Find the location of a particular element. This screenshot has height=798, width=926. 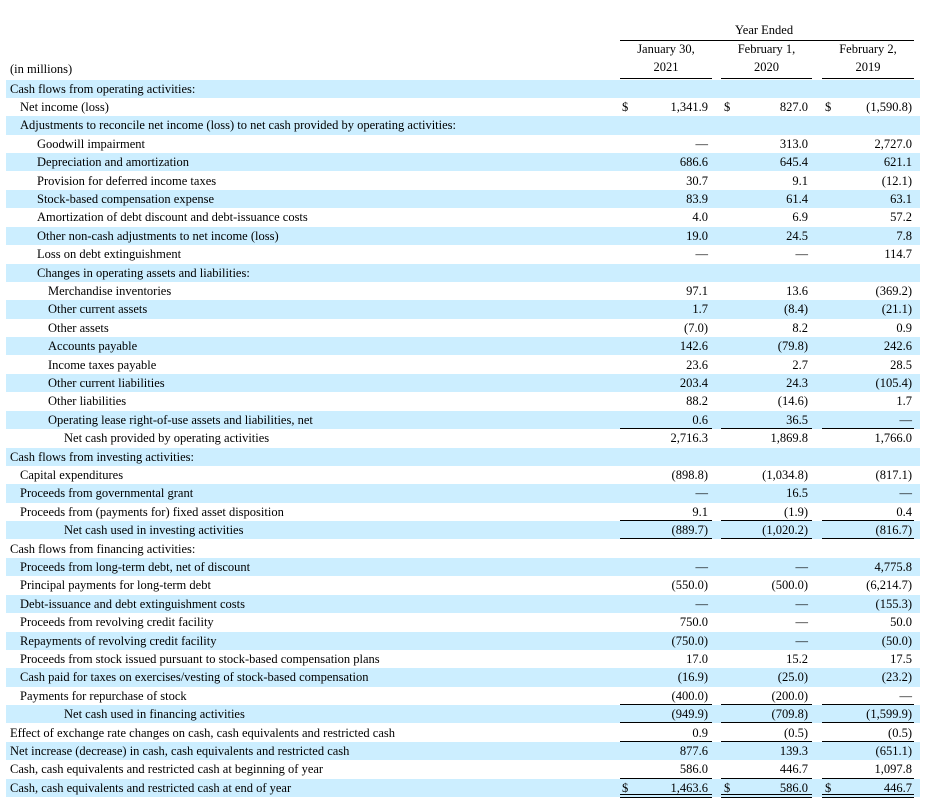

row-label: Other current liabilities is located at coordinates (106, 382).